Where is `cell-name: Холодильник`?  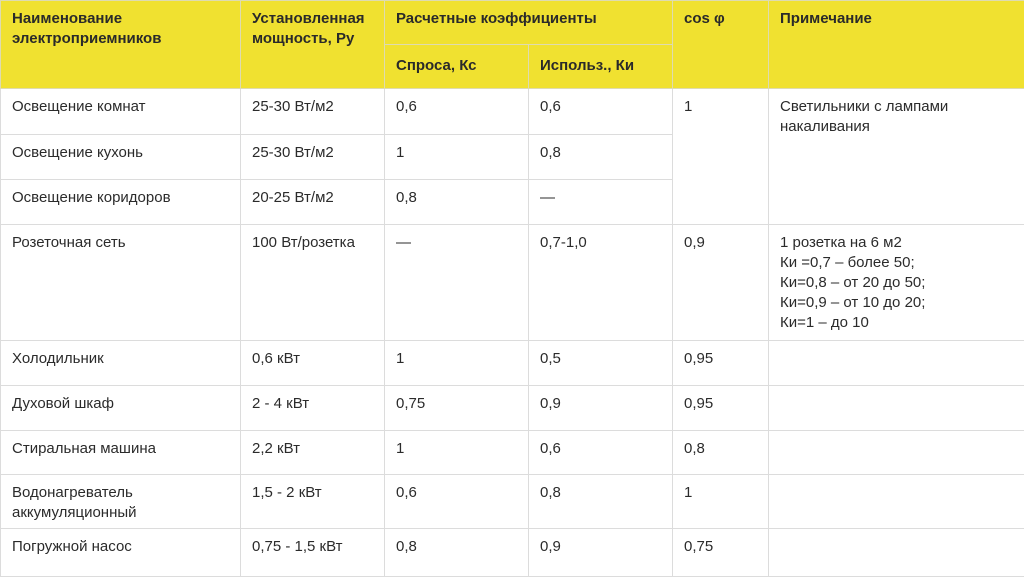 cell-name: Холодильник is located at coordinates (121, 363).